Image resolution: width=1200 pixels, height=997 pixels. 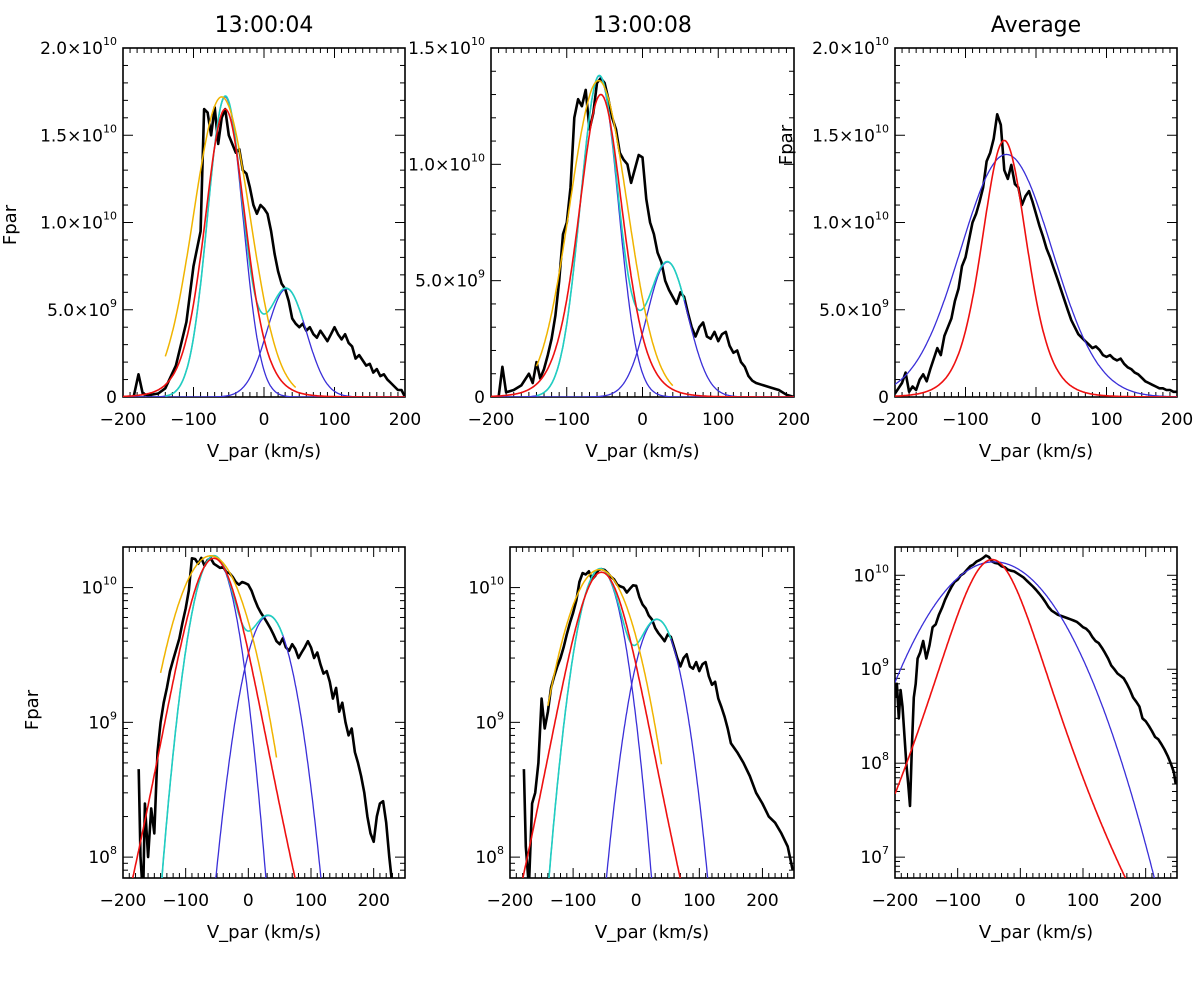 What do you see at coordinates (264, 25) in the screenshot?
I see `chart-title: 13:00:04` at bounding box center [264, 25].